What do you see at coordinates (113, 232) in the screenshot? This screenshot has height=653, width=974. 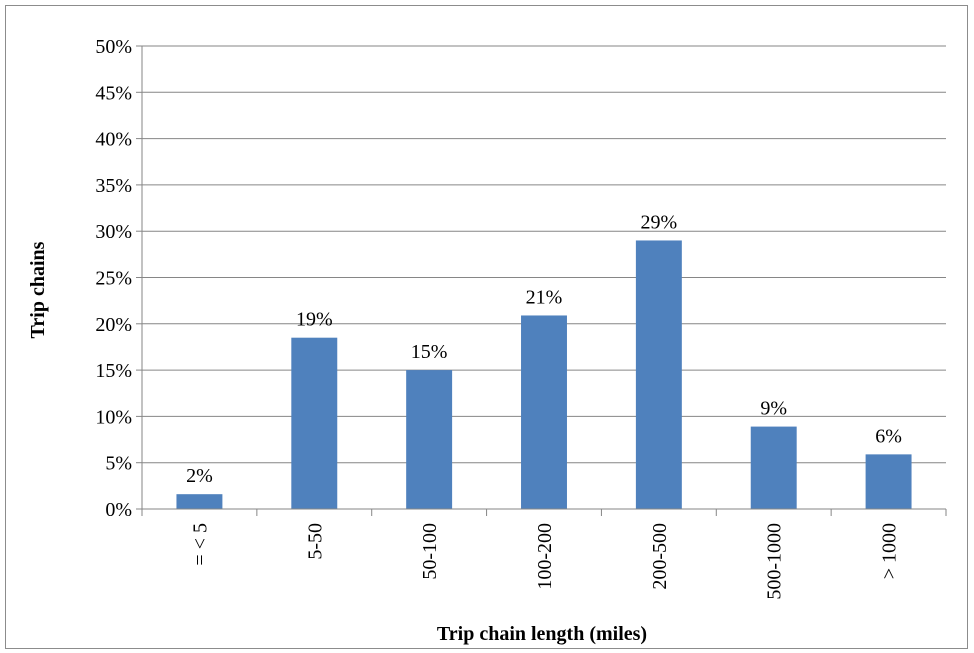 I see `y-tick-label: 30%` at bounding box center [113, 232].